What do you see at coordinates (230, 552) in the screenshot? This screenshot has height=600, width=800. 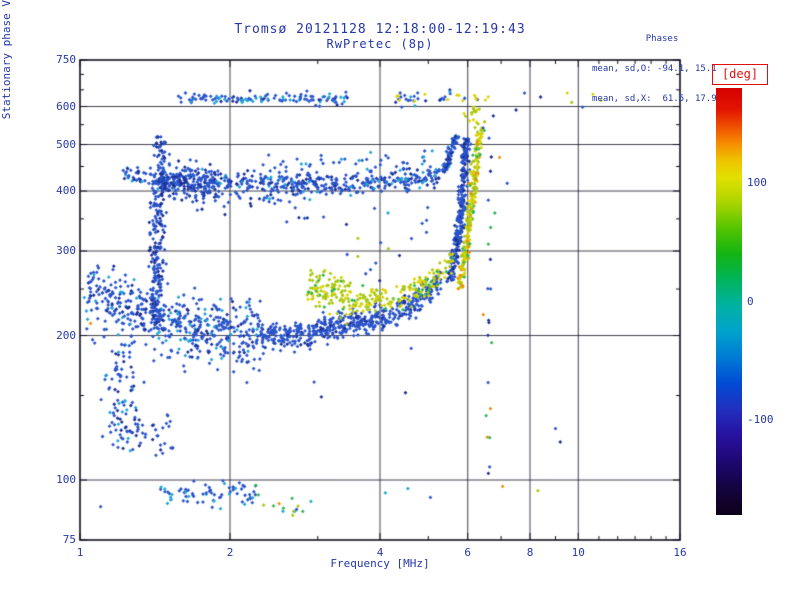 I see `x-tick-label-2: 2` at bounding box center [230, 552].